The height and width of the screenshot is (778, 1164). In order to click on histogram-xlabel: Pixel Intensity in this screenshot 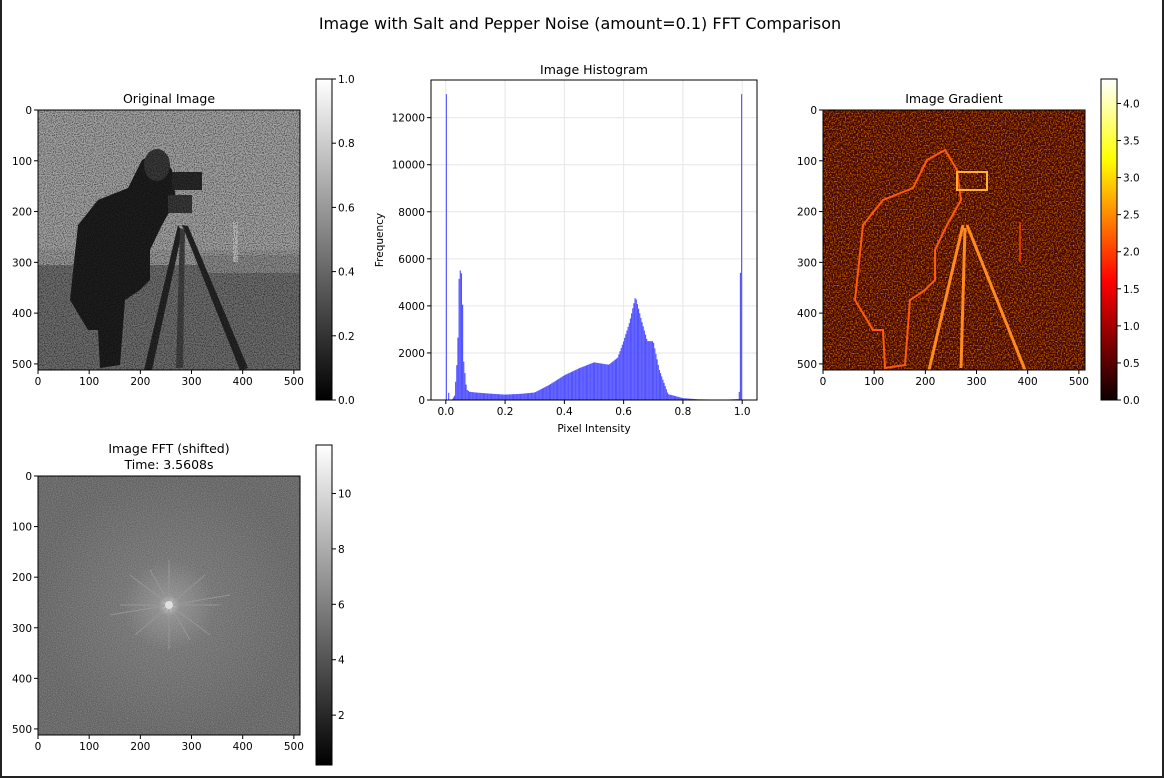, I will do `click(593, 429)`.